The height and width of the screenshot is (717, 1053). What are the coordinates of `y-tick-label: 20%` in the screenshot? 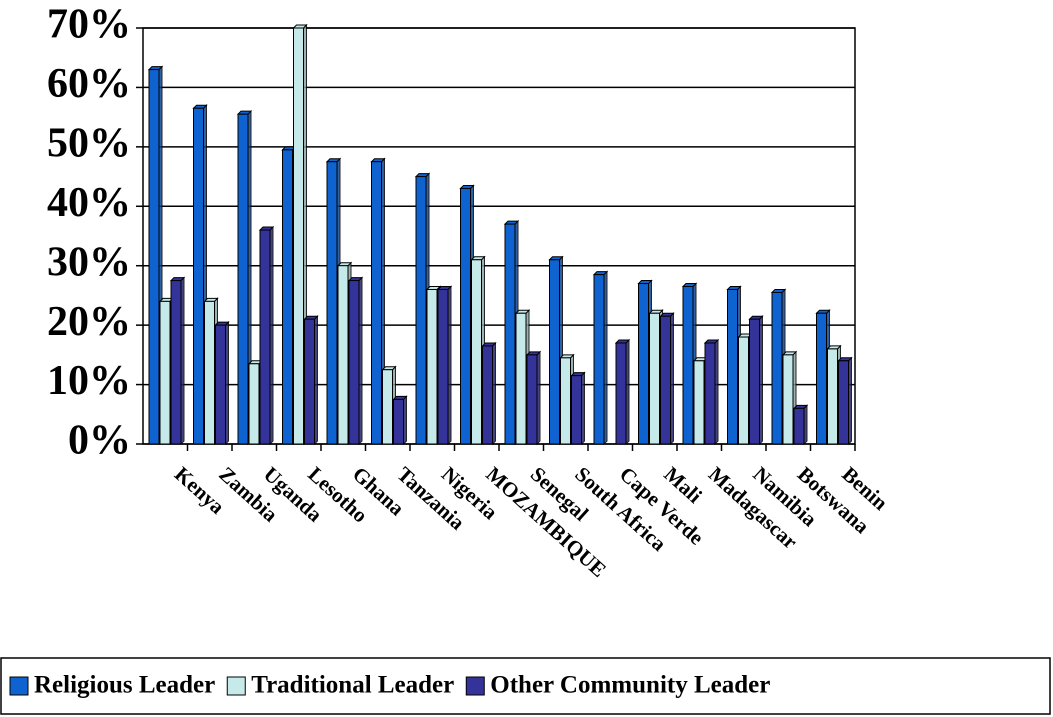 It's located at (89, 322).